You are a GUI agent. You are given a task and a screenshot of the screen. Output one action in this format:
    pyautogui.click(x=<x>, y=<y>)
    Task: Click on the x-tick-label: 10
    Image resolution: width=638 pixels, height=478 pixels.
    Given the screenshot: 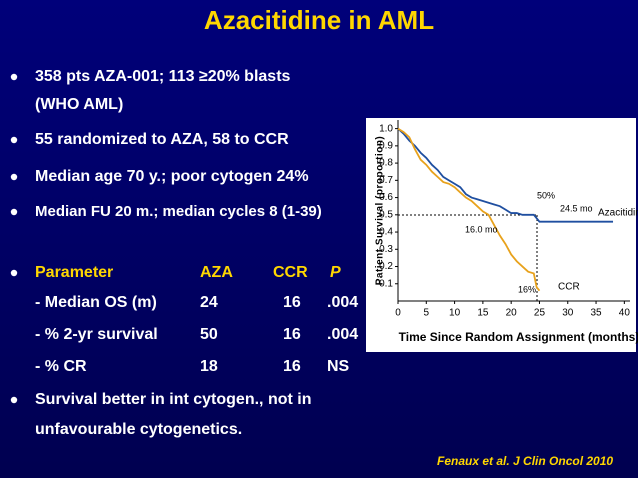 What is the action you would take?
    pyautogui.click(x=455, y=313)
    